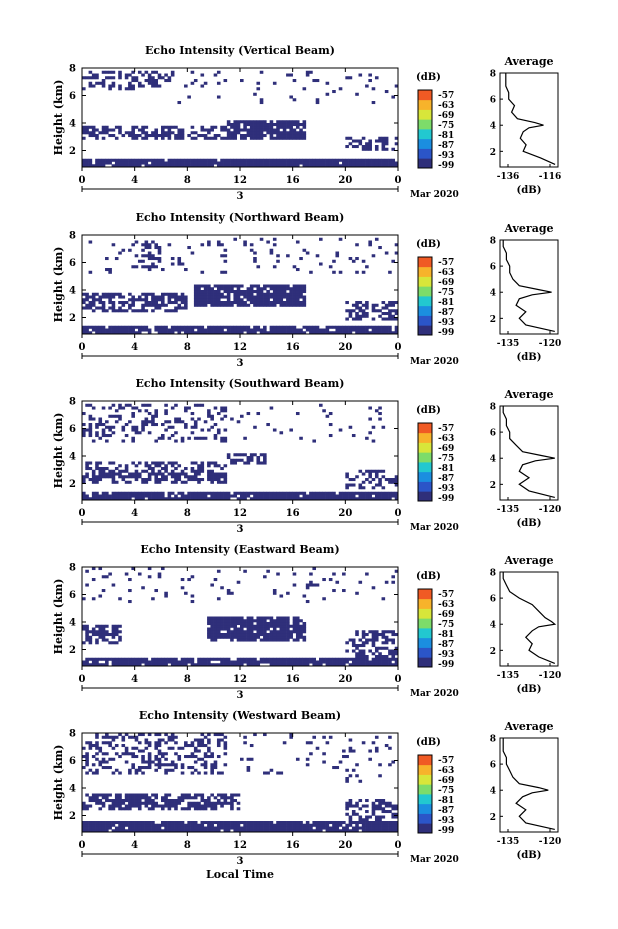 This screenshot has width=618, height=929. Describe the element at coordinates (446, 791) in the screenshot. I see `colorbar-tick-label: -75` at that location.